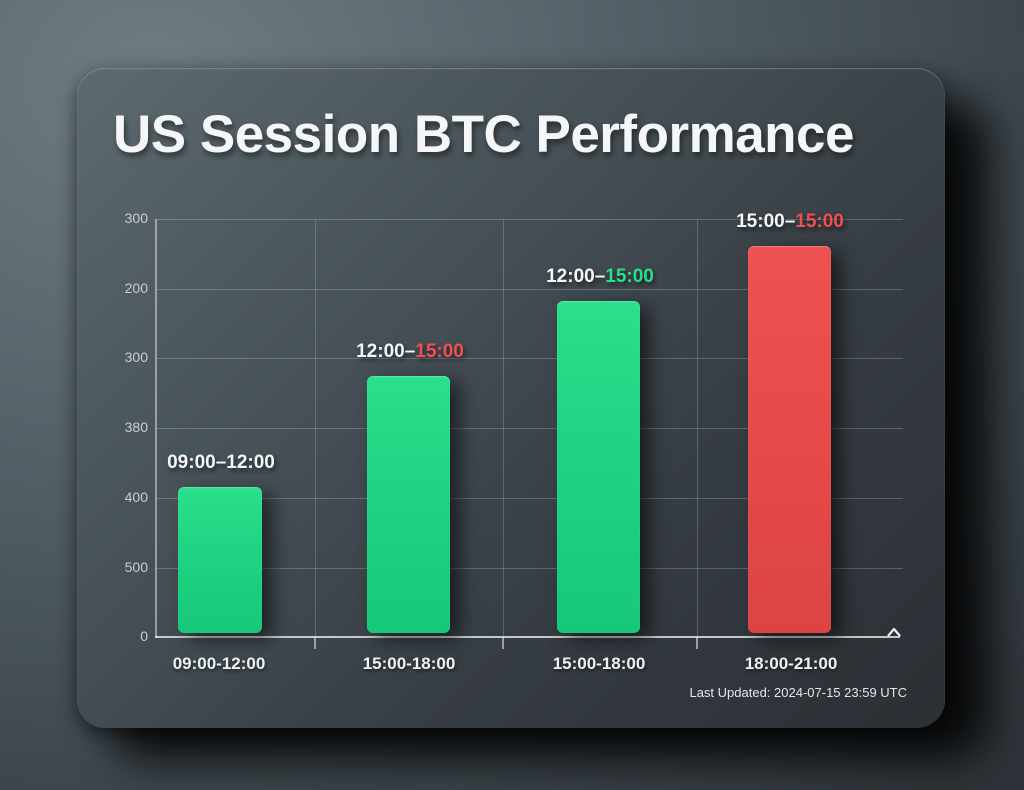 This screenshot has height=790, width=1024. Describe the element at coordinates (894, 632) in the screenshot. I see `x-axis-arrow-icon` at that location.